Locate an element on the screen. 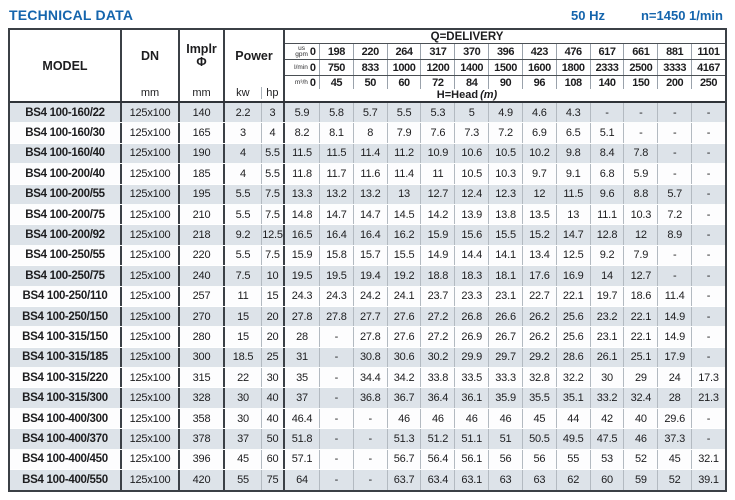 The width and height of the screenshot is (735, 500). head-cell: 15.9 is located at coordinates (302, 255).